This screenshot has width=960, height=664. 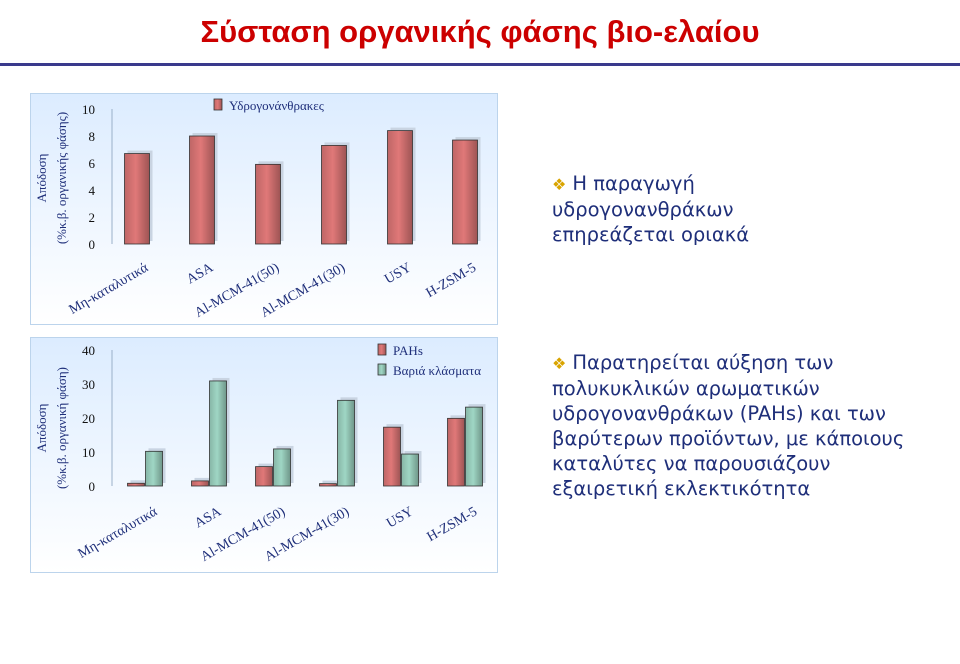 What do you see at coordinates (92, 190) in the screenshot?
I see `y-tick-label: 4` at bounding box center [92, 190].